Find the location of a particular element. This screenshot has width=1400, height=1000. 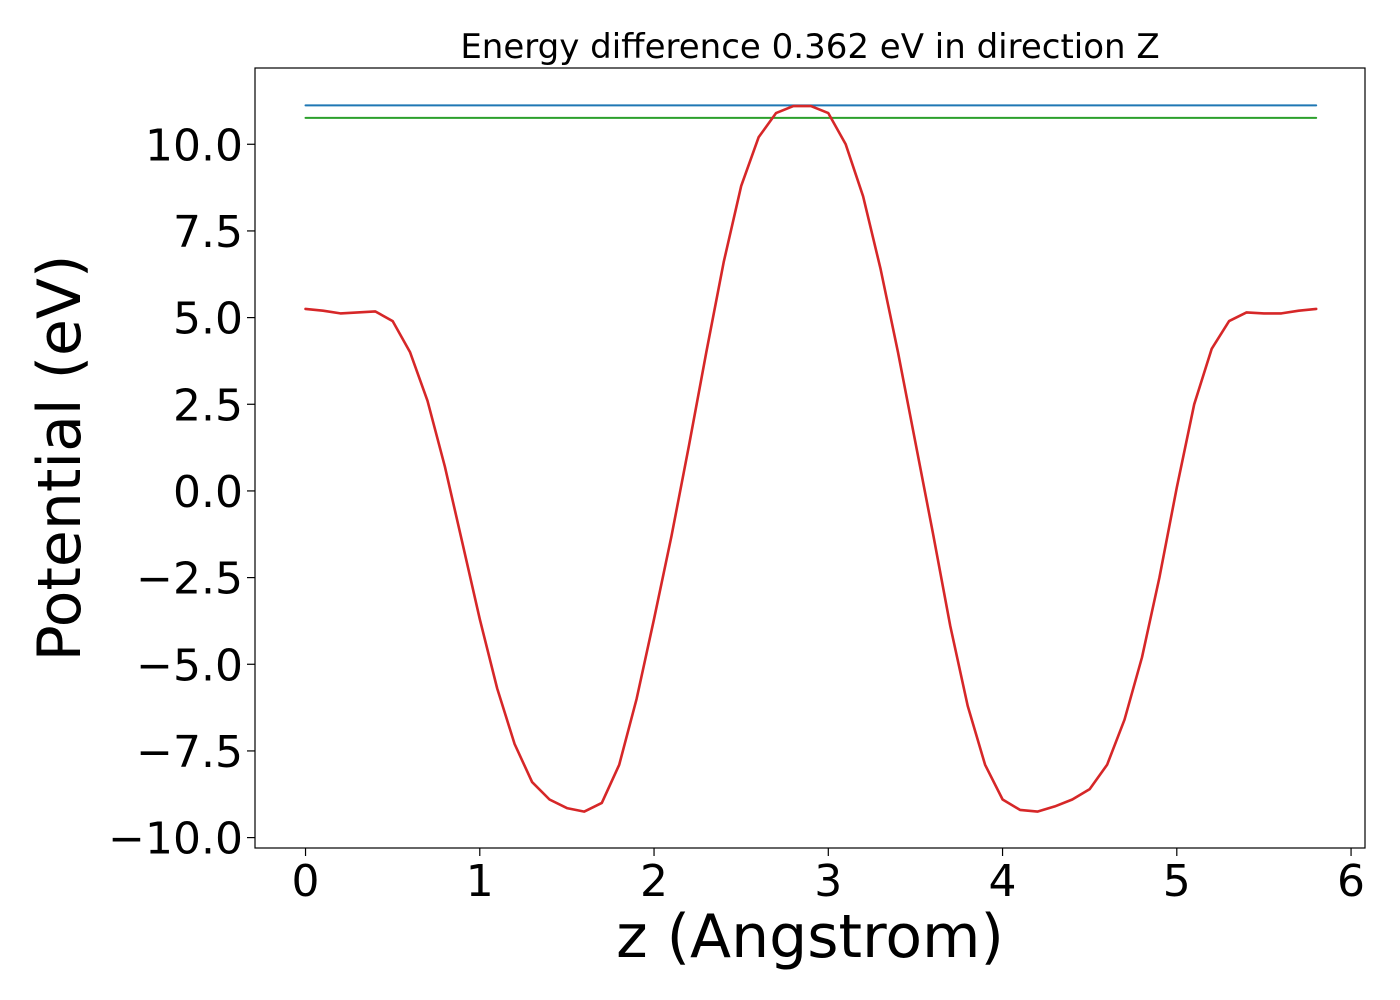

x-tick-label: 3 is located at coordinates (828, 881).